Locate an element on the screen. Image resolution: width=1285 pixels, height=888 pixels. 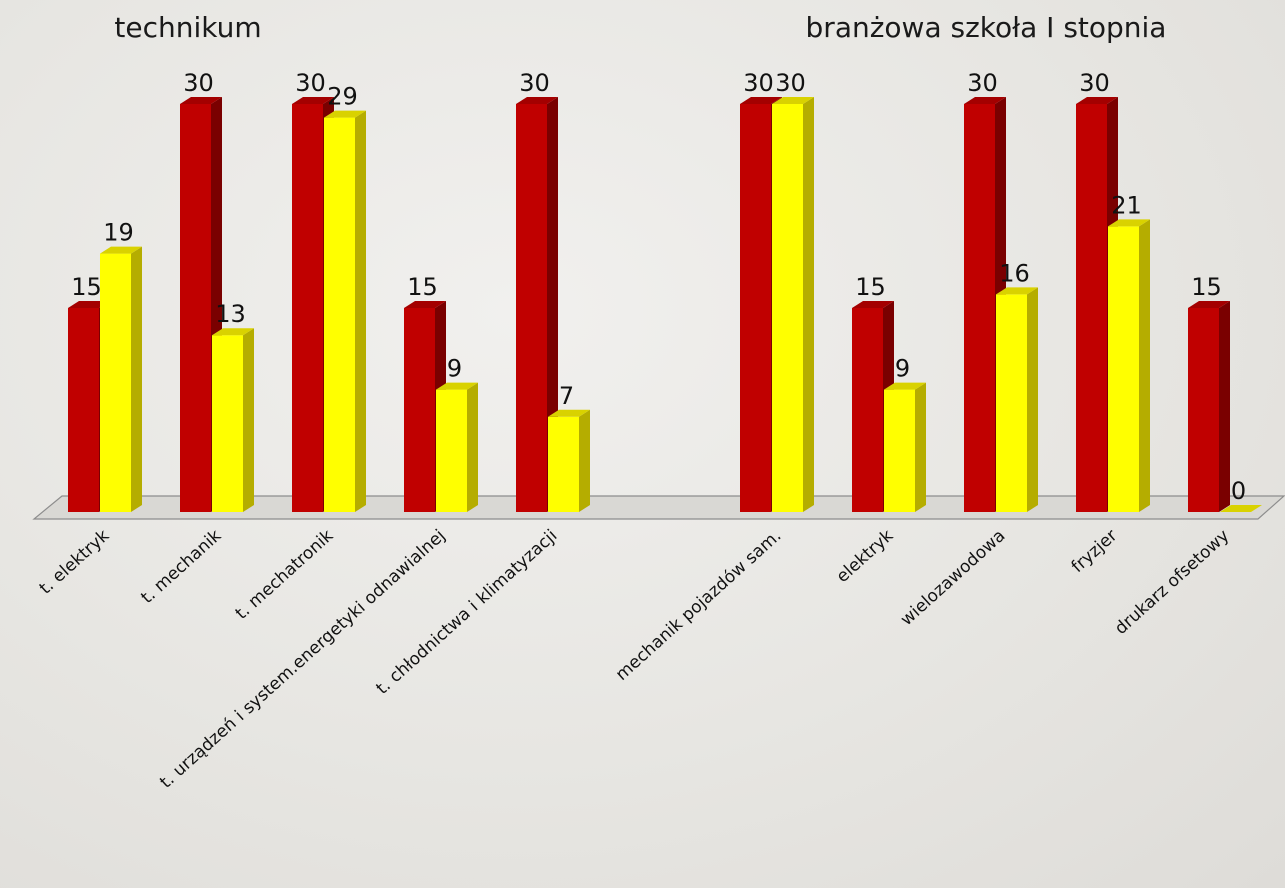
bar-g0-c1-s0-label: 30 is located at coordinates (198, 83).